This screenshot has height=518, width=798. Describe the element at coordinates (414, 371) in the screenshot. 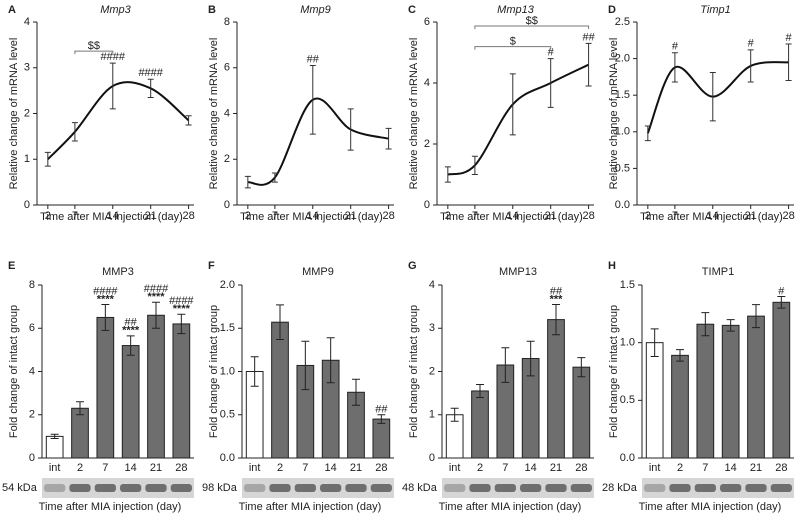

I see `y-axis-label: Fold change of intact group` at that location.